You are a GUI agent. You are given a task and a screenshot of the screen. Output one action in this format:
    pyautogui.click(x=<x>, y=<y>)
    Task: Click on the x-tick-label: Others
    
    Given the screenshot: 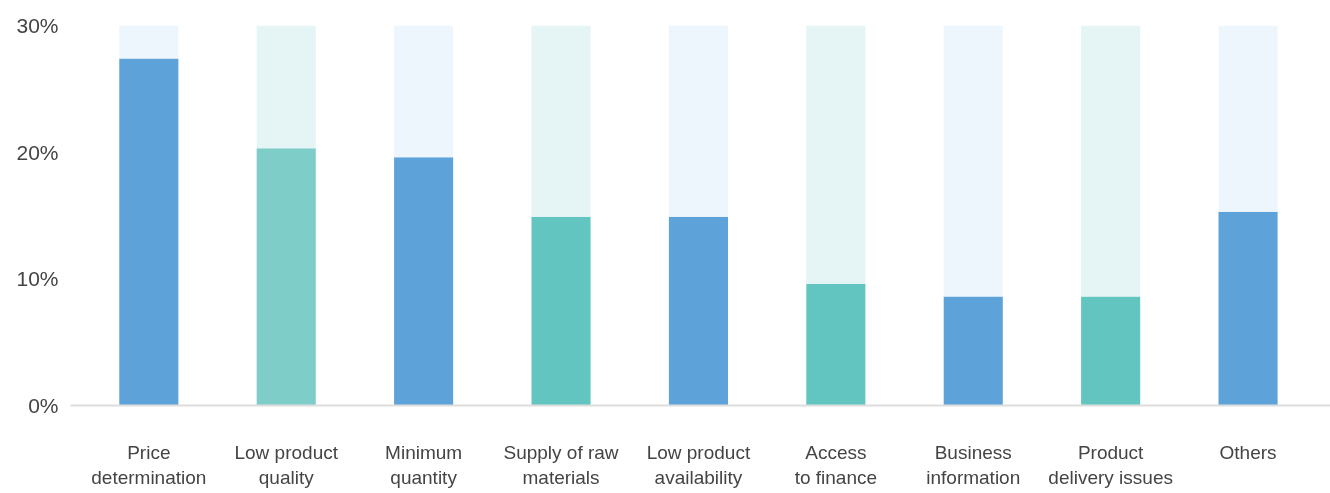 What is the action you would take?
    pyautogui.click(x=1248, y=452)
    